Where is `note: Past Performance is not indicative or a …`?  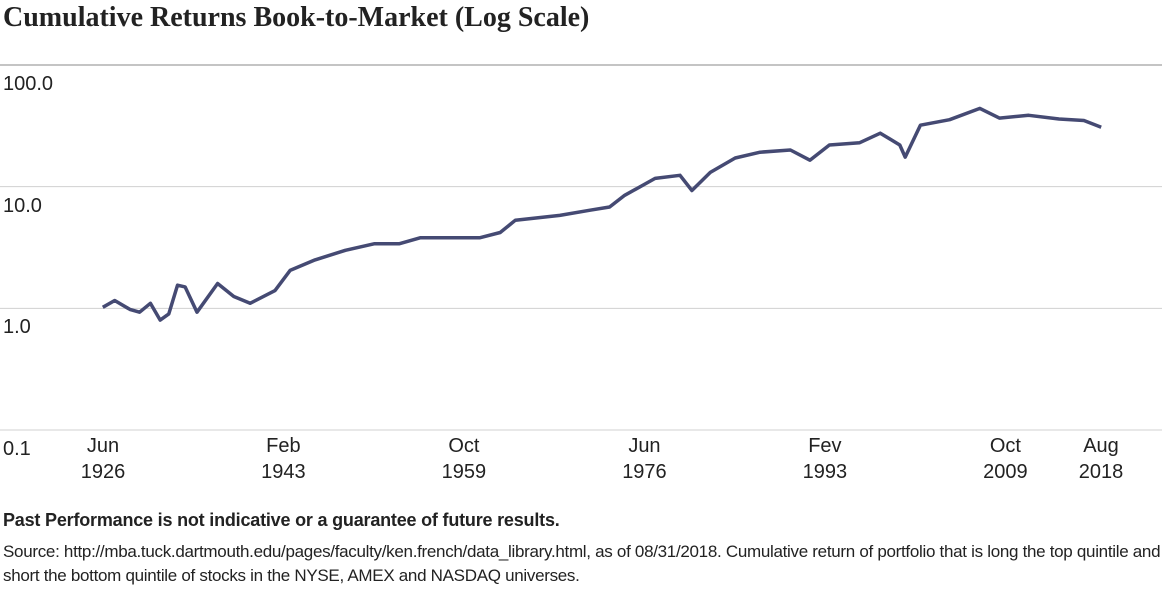
note: Past Performance is not indicative or a … is located at coordinates (281, 520).